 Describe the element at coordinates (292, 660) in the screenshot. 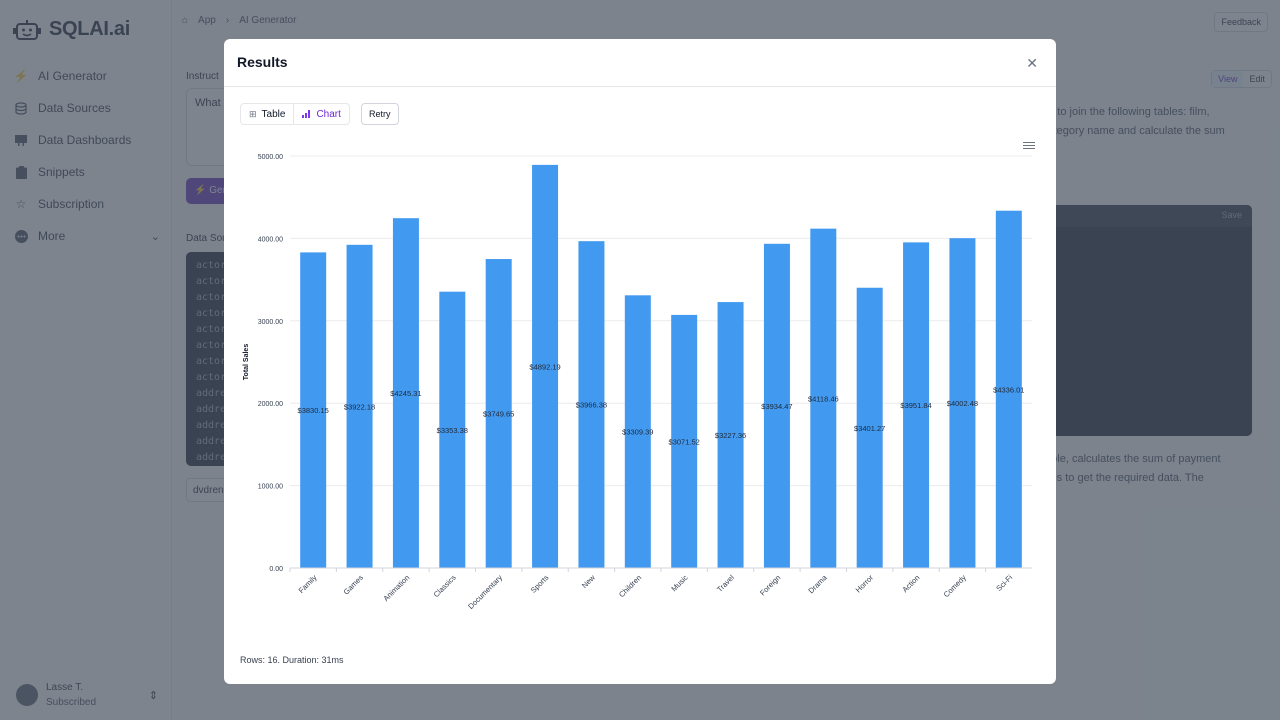

I see `results-footer: Rows: 16. Duration: 31ms` at that location.